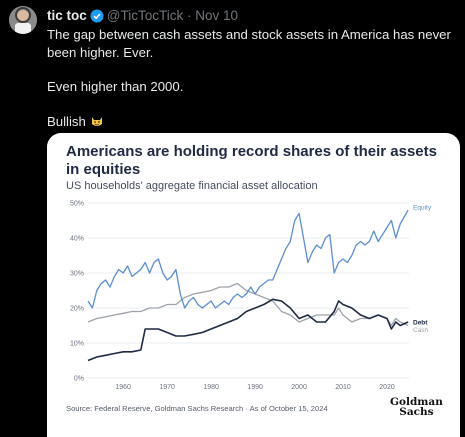  Describe the element at coordinates (248, 304) in the screenshot. I see `series-line-cash` at that location.